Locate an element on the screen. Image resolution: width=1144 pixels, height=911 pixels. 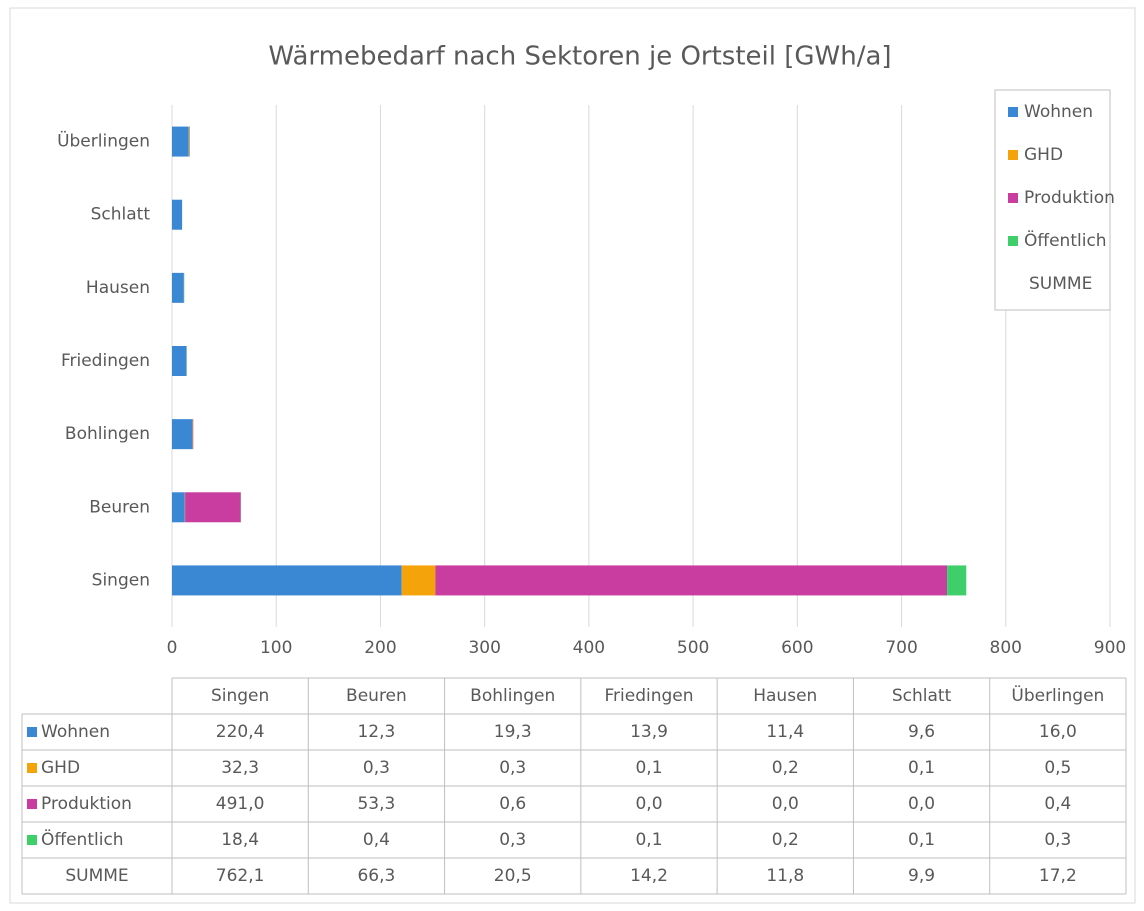
table-cell: 220,4 is located at coordinates (240, 732).